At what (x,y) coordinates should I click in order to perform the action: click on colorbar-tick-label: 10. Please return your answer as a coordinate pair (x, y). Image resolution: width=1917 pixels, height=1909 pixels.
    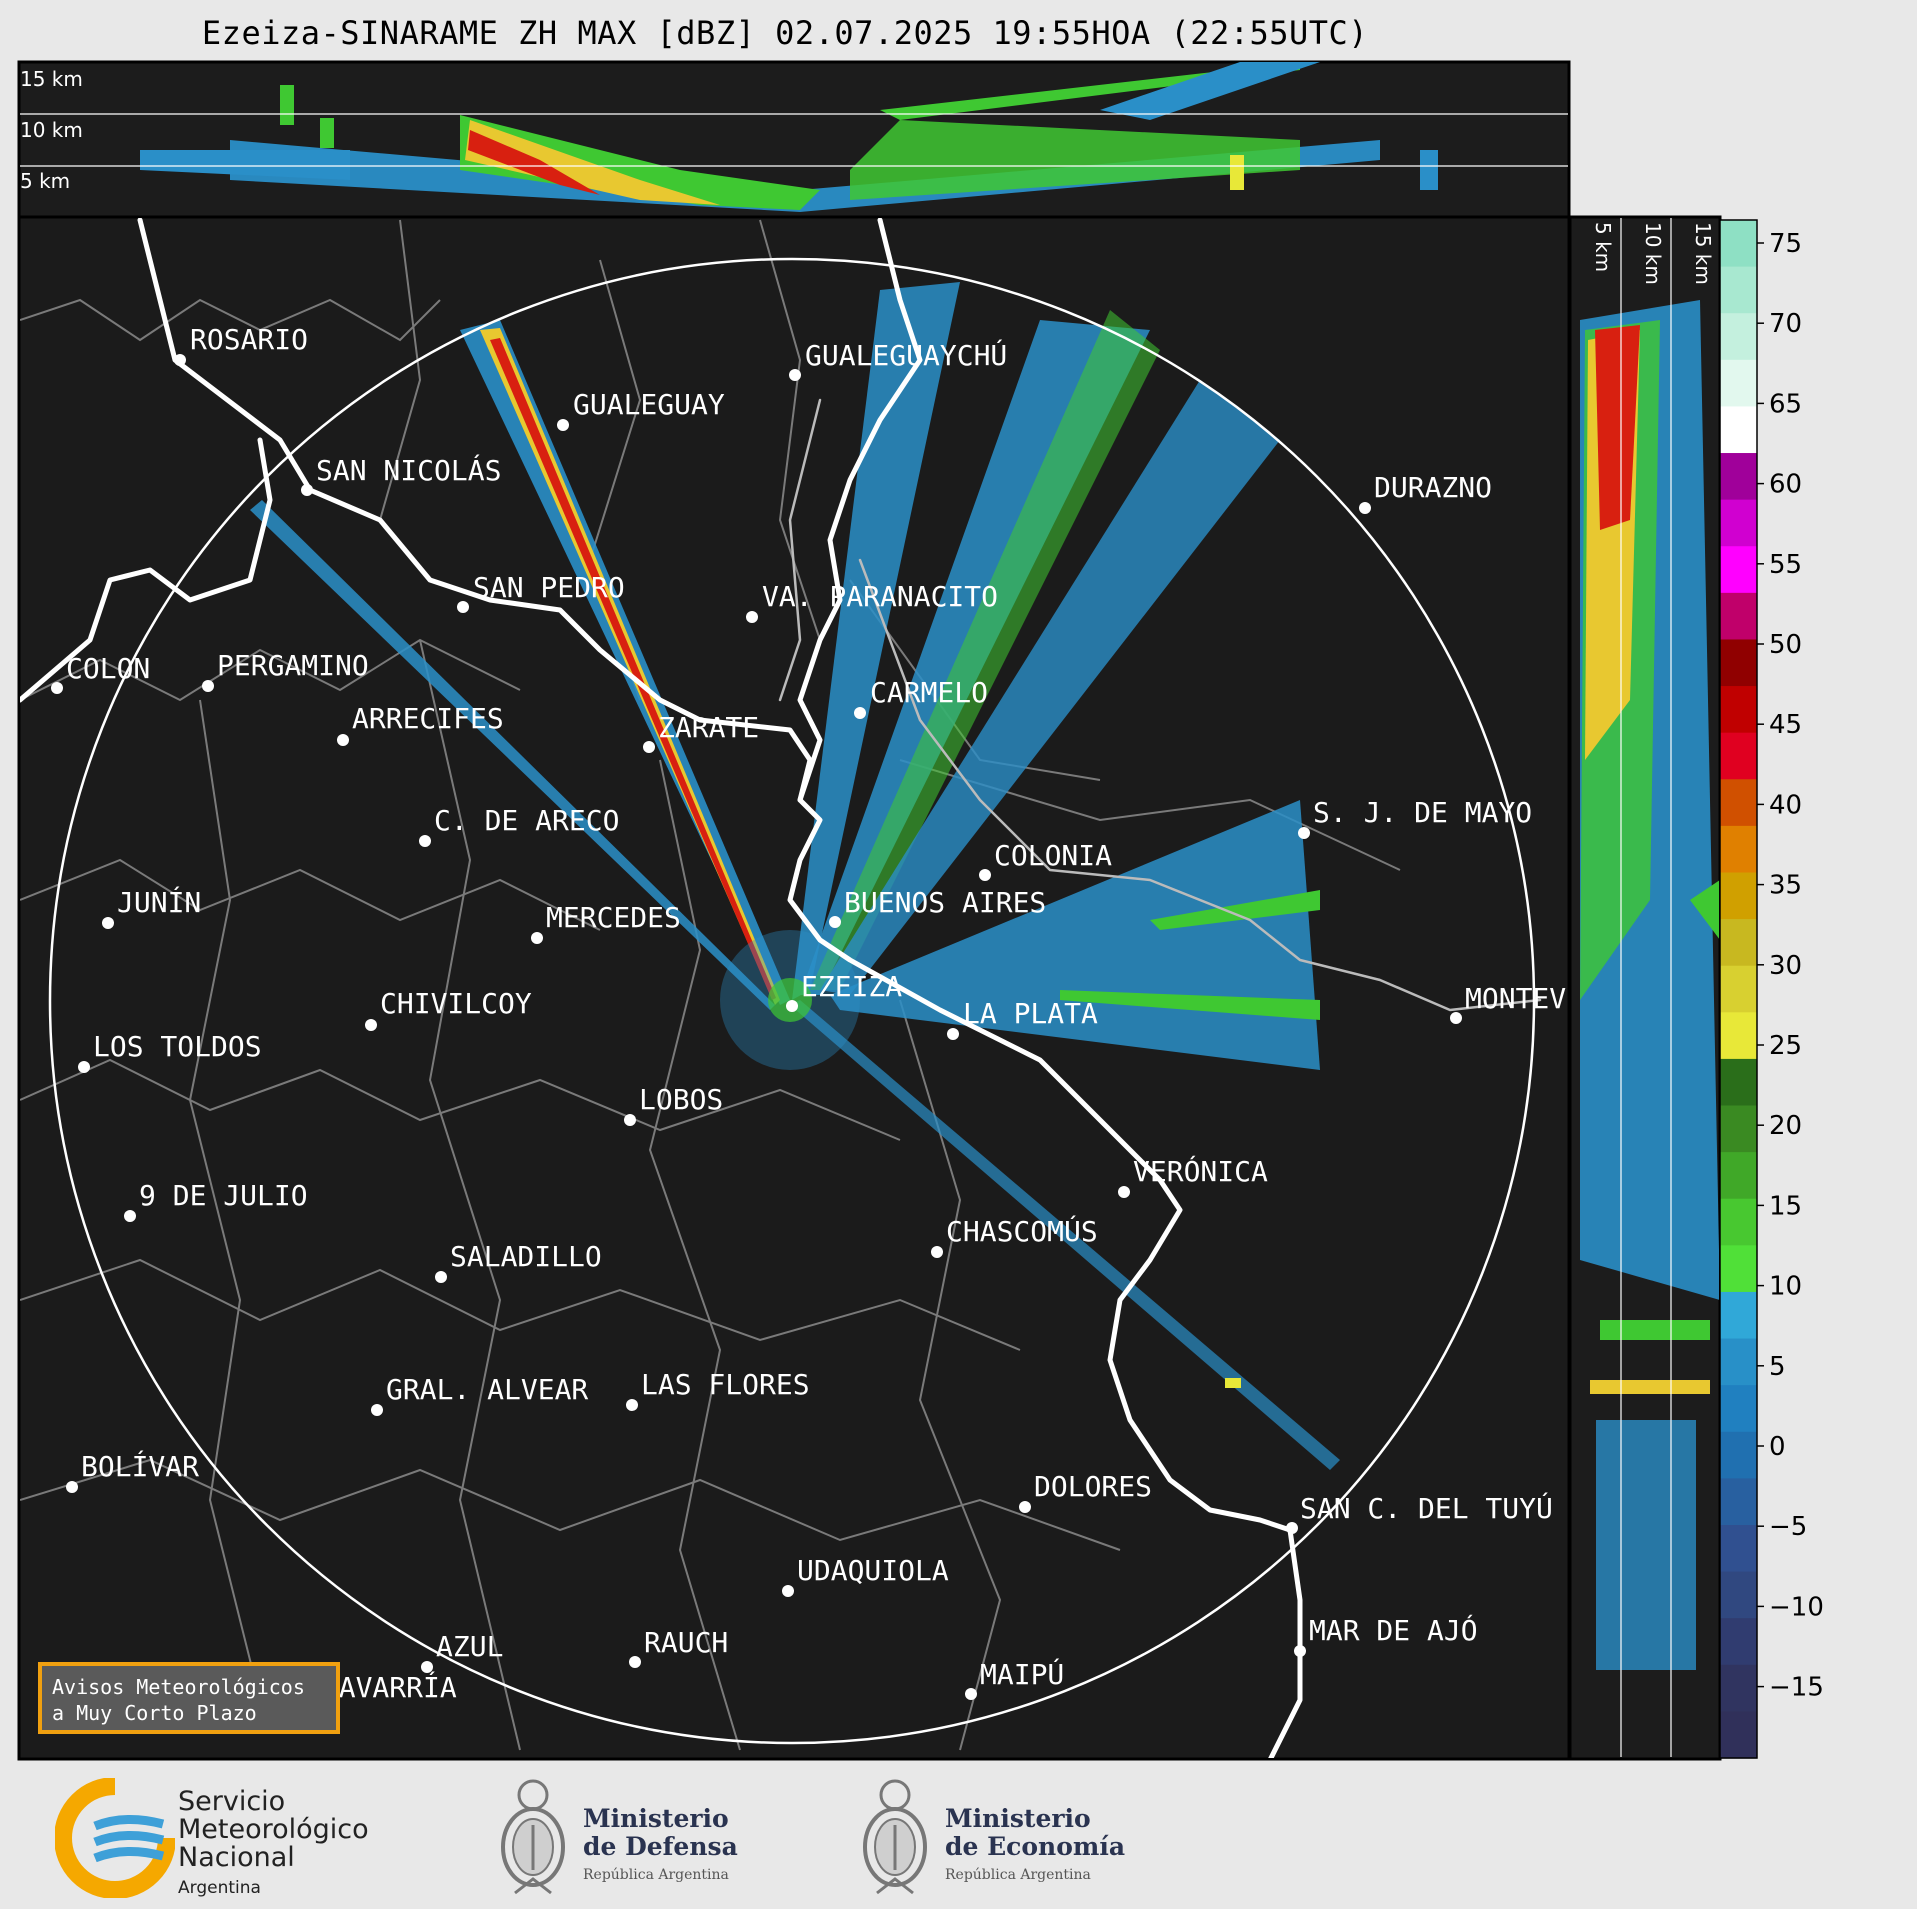
    Looking at the image, I should click on (1785, 1287).